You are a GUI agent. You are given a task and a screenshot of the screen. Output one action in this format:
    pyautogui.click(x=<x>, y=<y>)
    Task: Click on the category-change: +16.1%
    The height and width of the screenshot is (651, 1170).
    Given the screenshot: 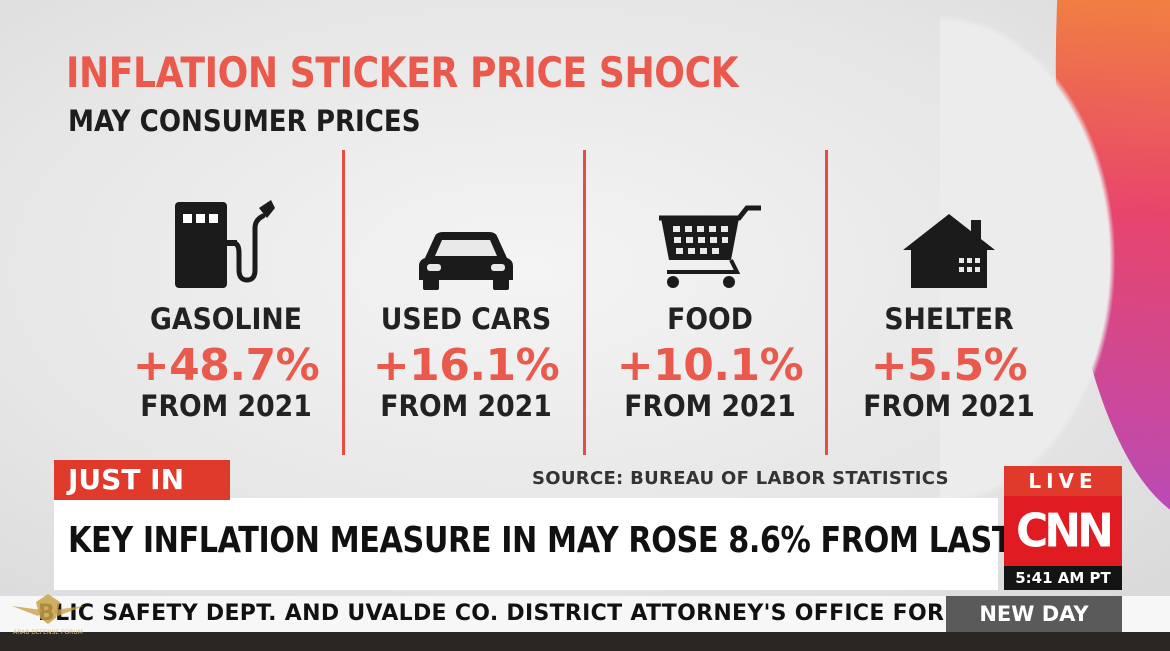 What is the action you would take?
    pyautogui.click(x=466, y=365)
    